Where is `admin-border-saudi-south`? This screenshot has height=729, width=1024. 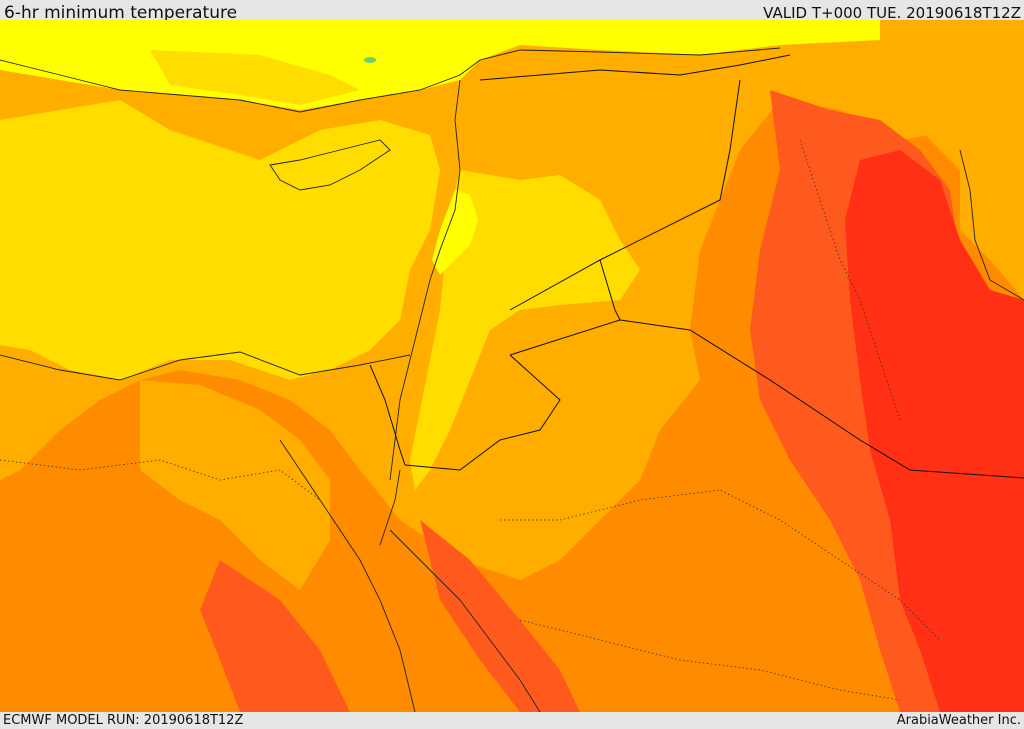
admin-border-saudi-south is located at coordinates (710, 660).